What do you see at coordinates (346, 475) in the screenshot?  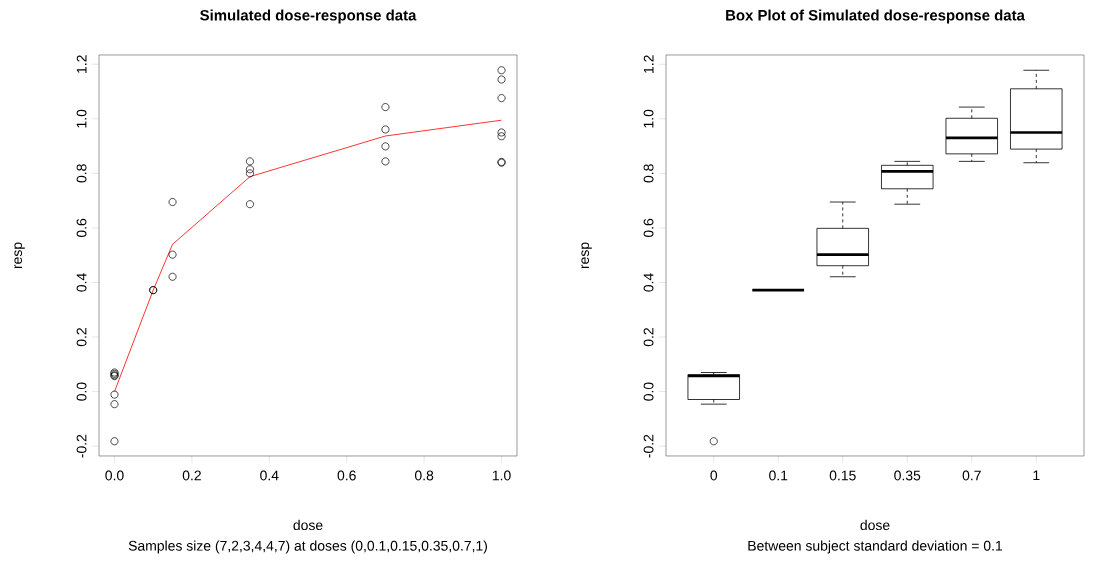 I see `x-tick-label: 0.6` at bounding box center [346, 475].